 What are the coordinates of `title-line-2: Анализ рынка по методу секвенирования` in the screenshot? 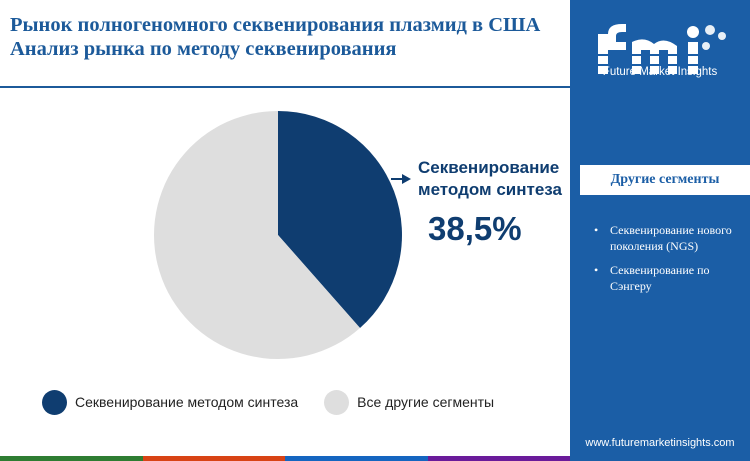 It's located at (203, 49).